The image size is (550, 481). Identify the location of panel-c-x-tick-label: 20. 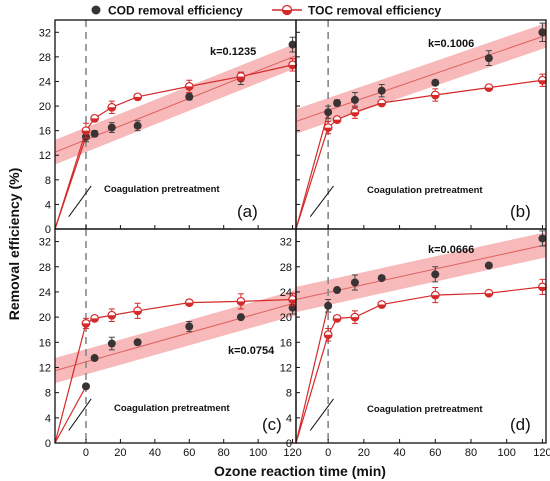
(120, 453).